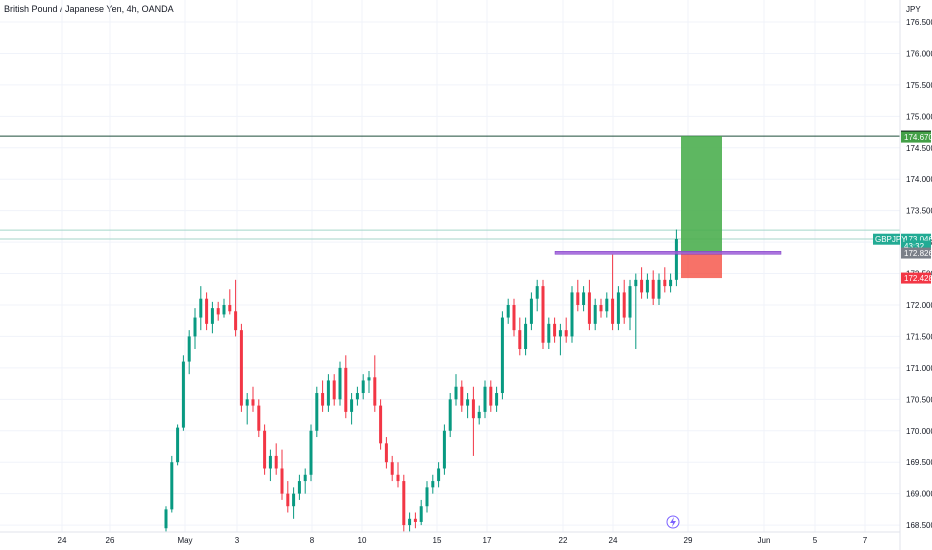 This screenshot has width=932, height=550. I want to click on time-tick-label: 10, so click(362, 540).